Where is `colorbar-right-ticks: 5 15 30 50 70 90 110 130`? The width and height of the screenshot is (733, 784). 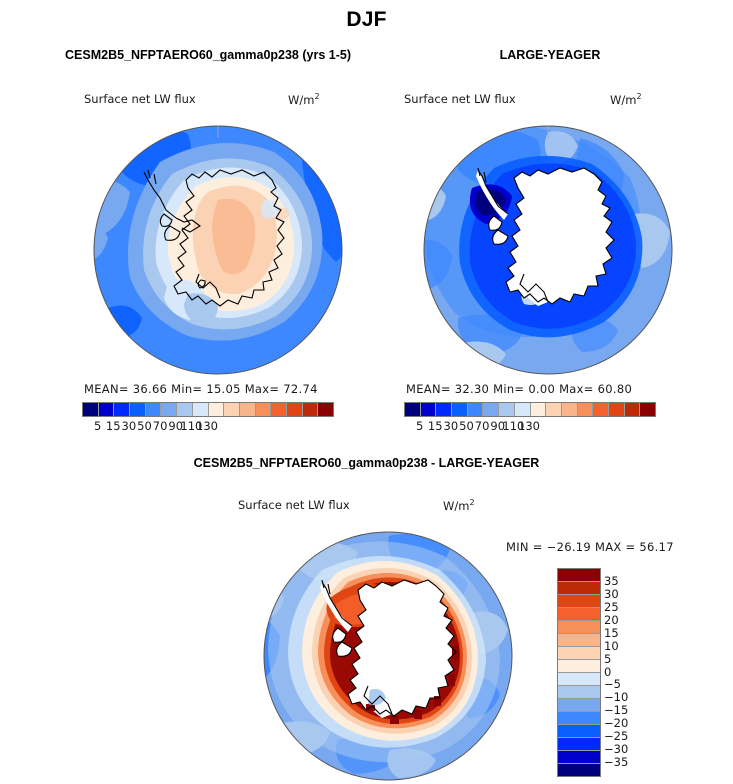
colorbar-right-ticks: 5 15 30 50 70 90 110 130 is located at coordinates (529, 426).